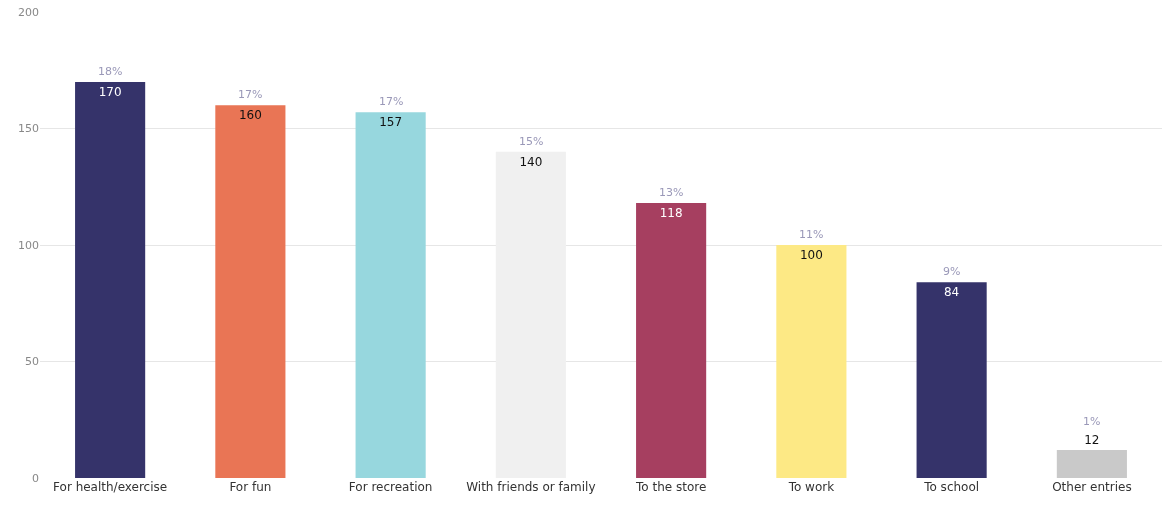 The image size is (1170, 510). I want to click on x-tick-label: For recreation, so click(390, 487).